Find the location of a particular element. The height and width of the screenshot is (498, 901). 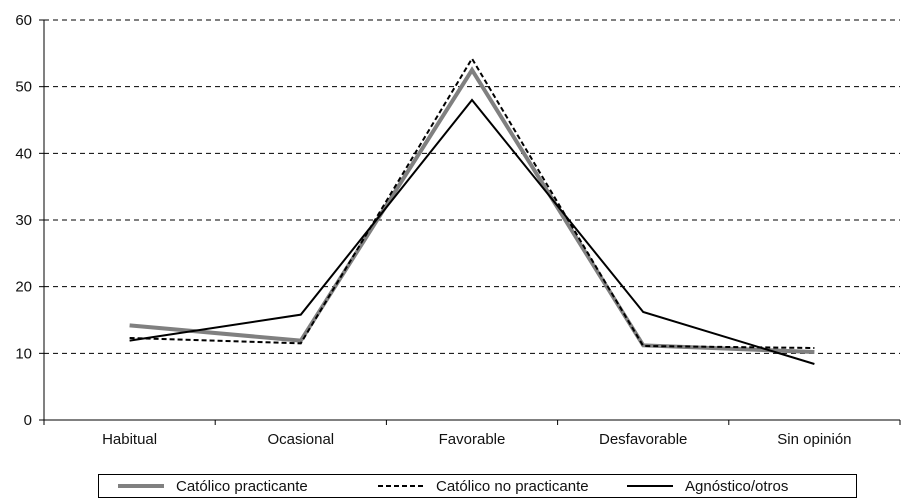

y-tick-label-50: 50 is located at coordinates (23, 87).